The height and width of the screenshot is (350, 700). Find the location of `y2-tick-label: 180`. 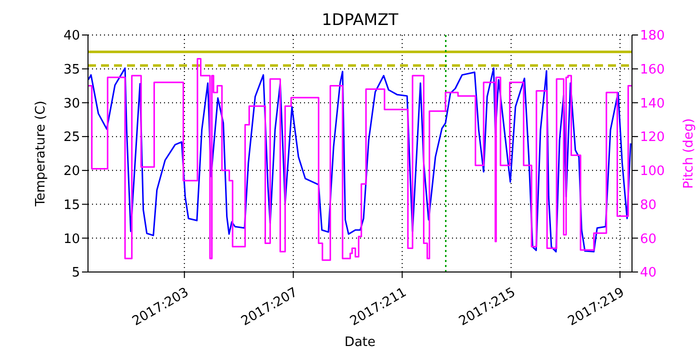

y2-tick-label: 180 is located at coordinates (652, 36).